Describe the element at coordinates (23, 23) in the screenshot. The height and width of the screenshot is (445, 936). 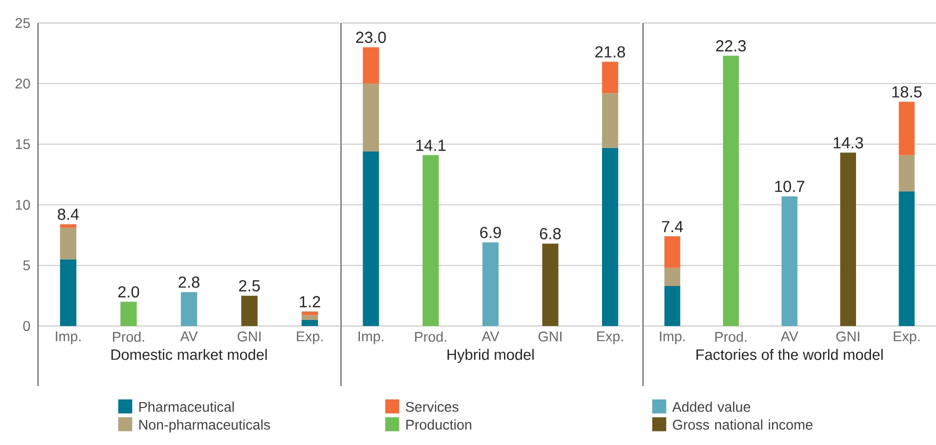
I see `y-tick-label: 25` at that location.